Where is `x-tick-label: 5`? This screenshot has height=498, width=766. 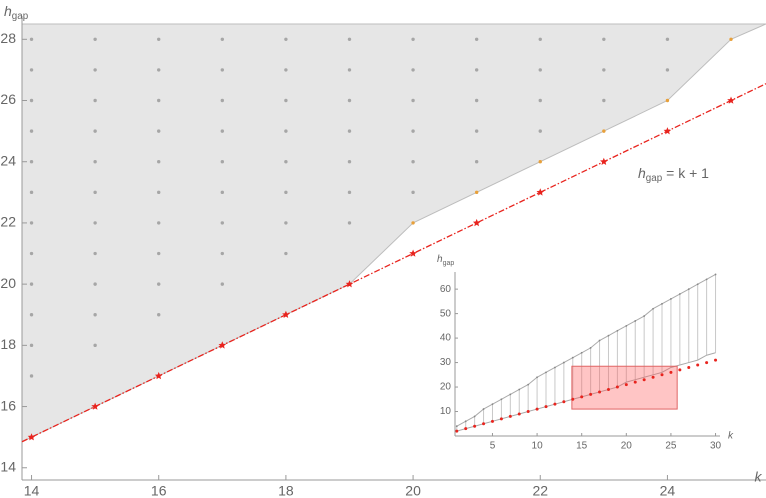 x-tick-label: 5 is located at coordinates (493, 446).